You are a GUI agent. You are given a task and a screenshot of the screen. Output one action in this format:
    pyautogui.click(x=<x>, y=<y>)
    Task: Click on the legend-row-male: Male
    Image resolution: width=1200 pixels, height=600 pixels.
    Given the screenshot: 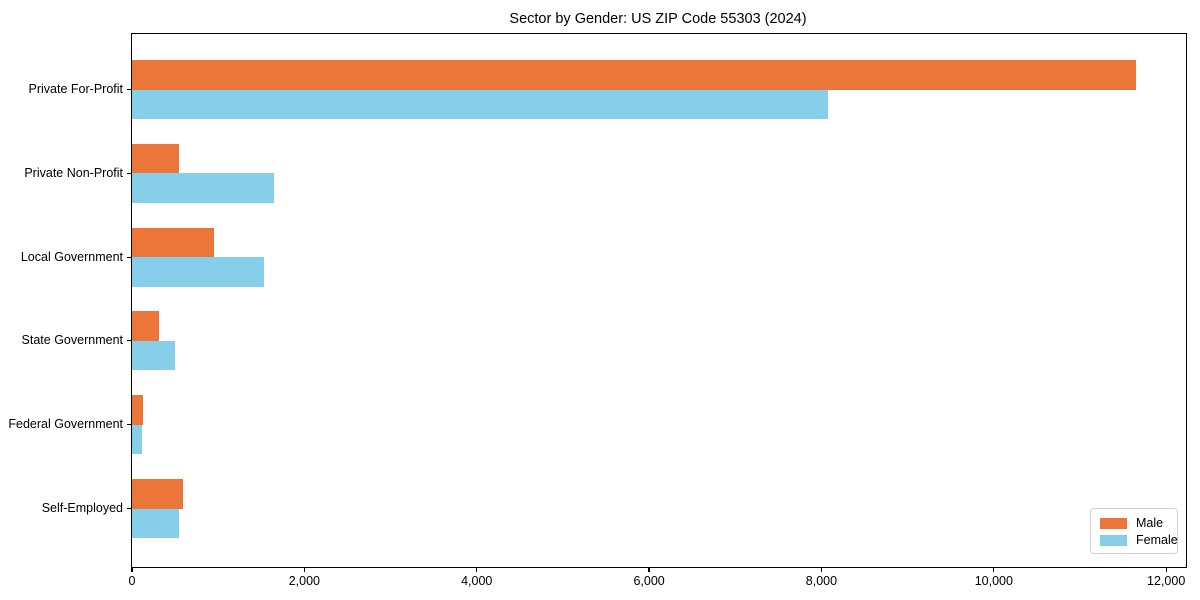 What is the action you would take?
    pyautogui.click(x=1134, y=523)
    